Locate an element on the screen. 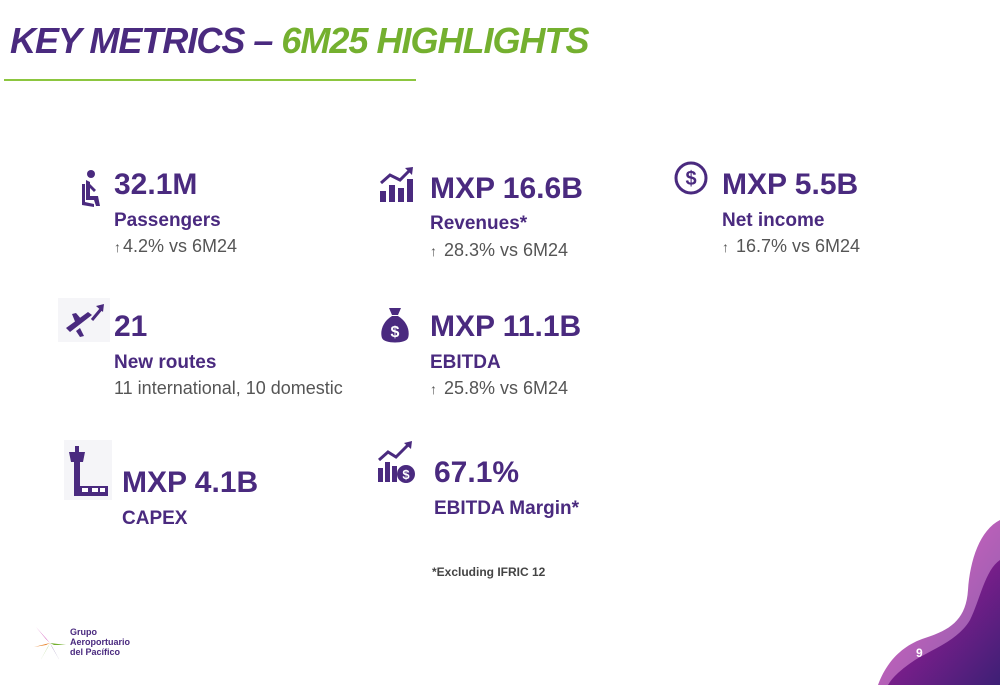 The image size is (1000, 685). logo-wordmark: Grupo Aeroportuario del Pacífico is located at coordinates (100, 642).